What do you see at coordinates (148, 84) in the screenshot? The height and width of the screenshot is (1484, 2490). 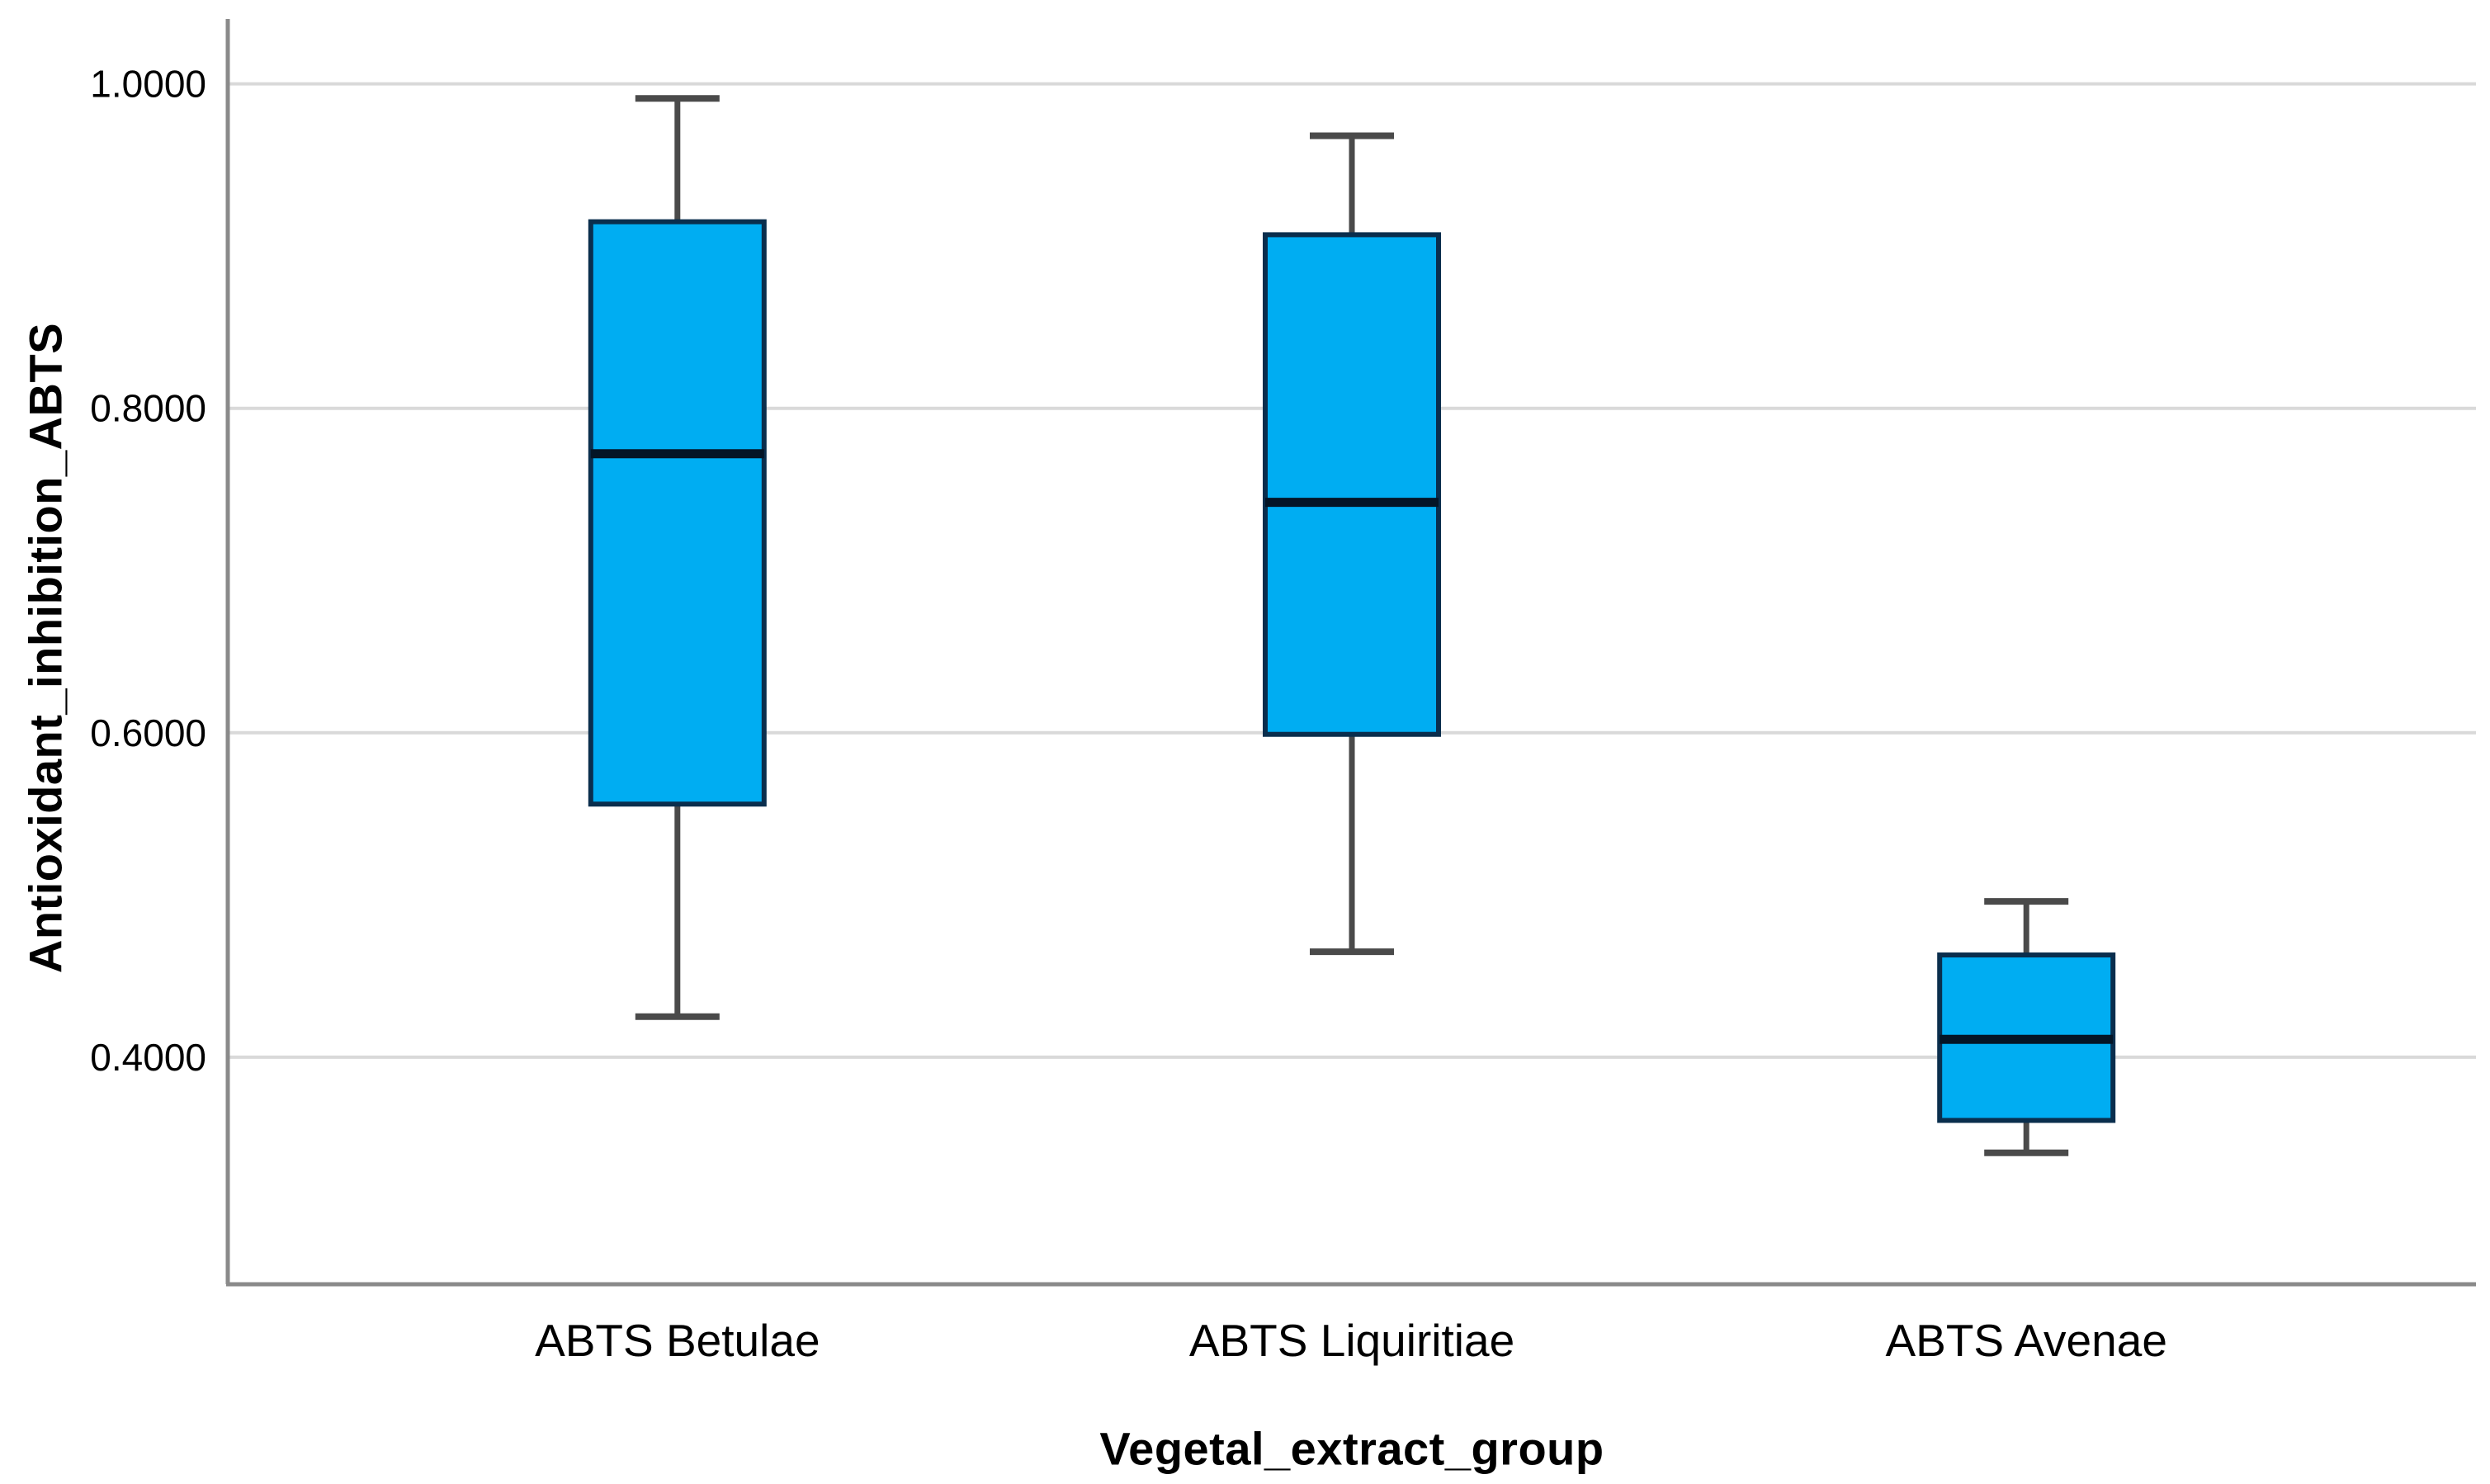 I see `y-tick-label: 1.0000` at bounding box center [148, 84].